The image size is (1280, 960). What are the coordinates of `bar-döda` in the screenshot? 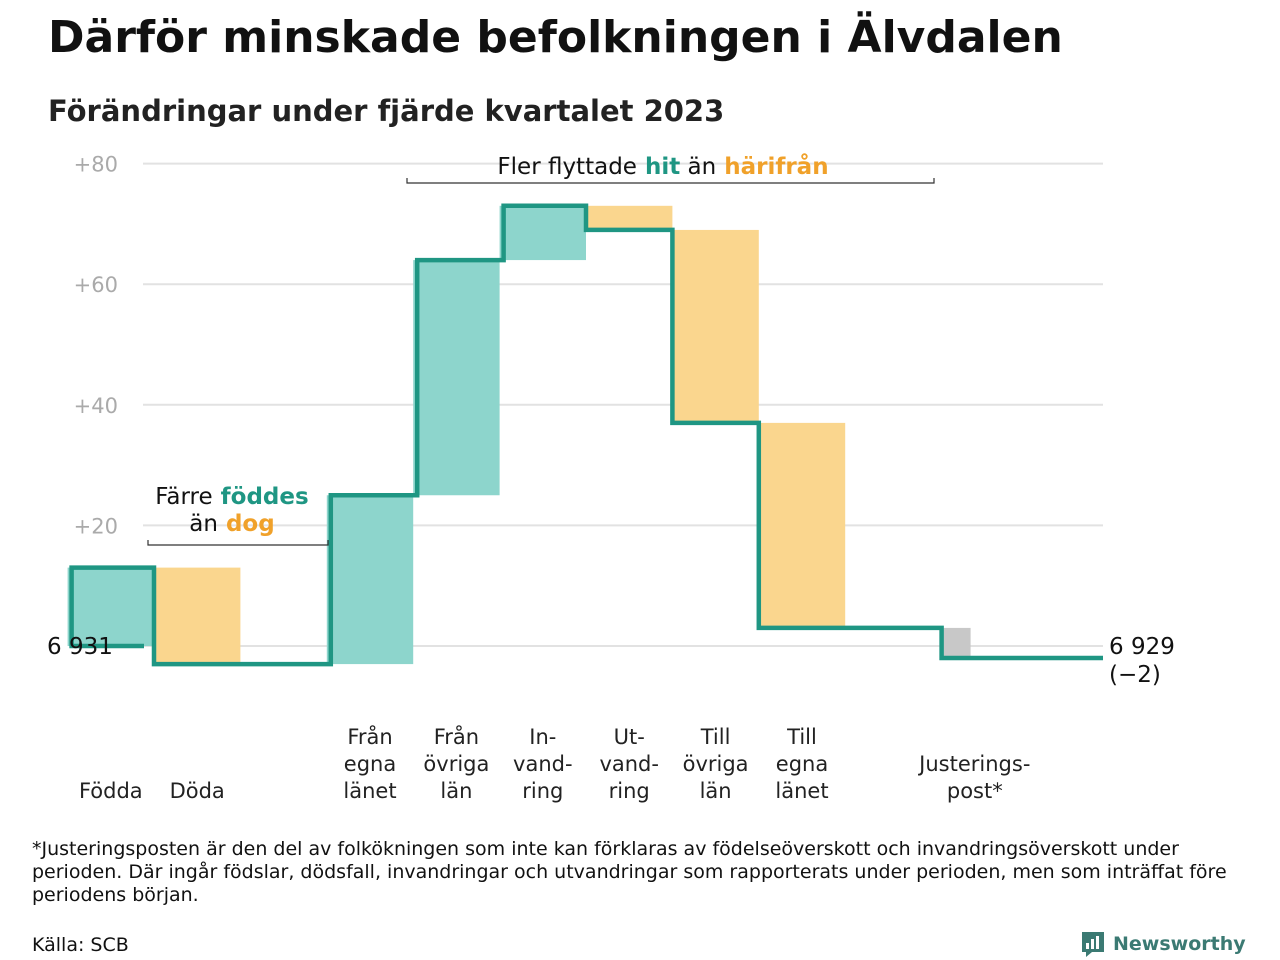 It's located at (197, 616).